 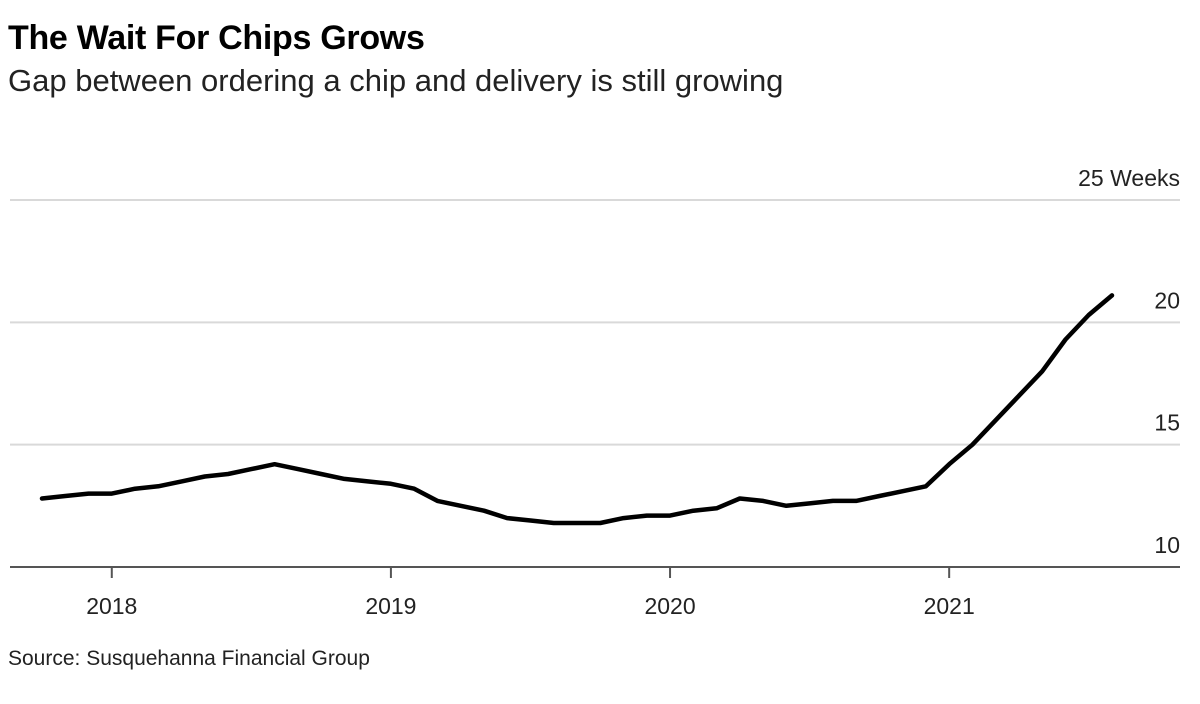 What do you see at coordinates (189, 658) in the screenshot?
I see `source-note: Source: Susquehanna Financial Group` at bounding box center [189, 658].